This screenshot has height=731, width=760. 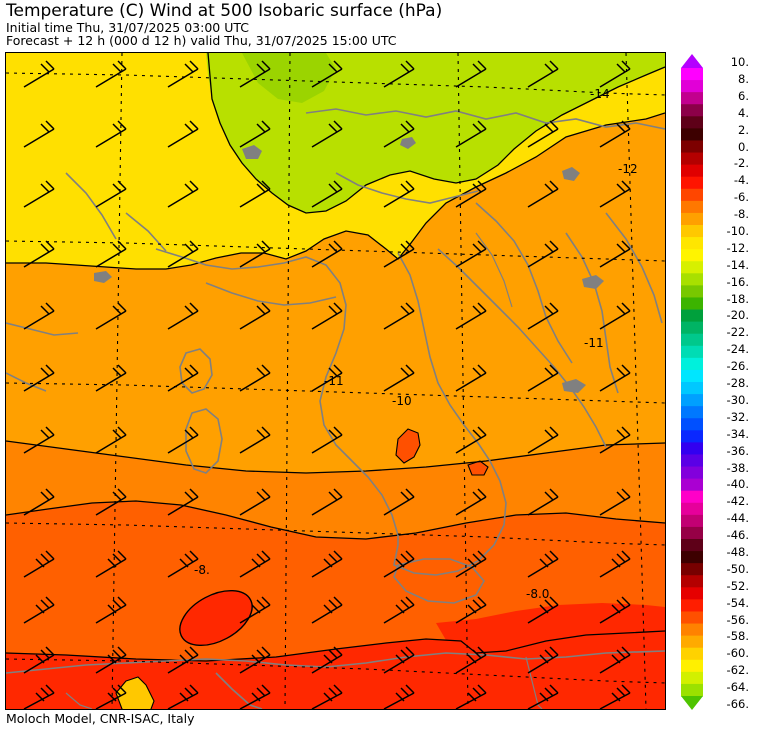 I want to click on colorbar-tick-label: -20., so click(x=737, y=315).